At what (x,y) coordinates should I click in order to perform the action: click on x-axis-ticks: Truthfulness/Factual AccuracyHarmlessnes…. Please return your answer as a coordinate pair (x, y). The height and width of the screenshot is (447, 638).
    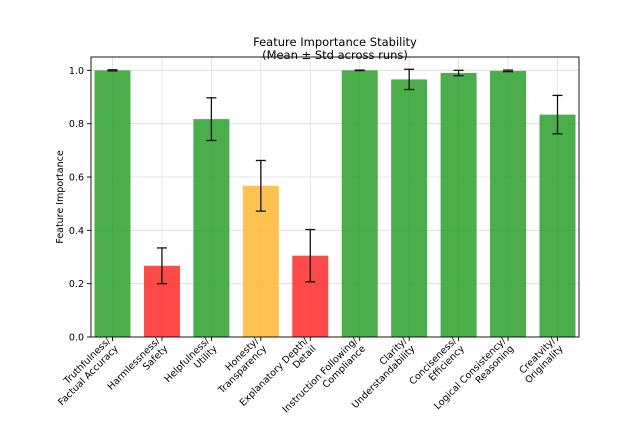
    Looking at the image, I should click on (307, 375).